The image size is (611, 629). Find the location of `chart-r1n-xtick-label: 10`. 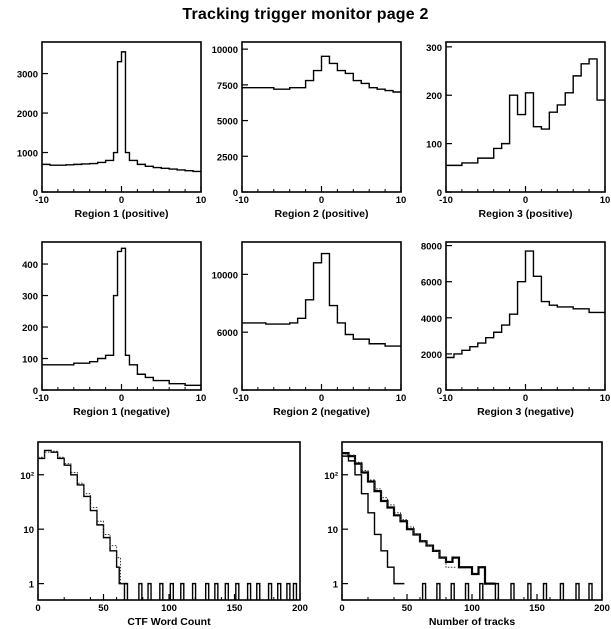

chart-r1n-xtick-label: 10 is located at coordinates (201, 398).